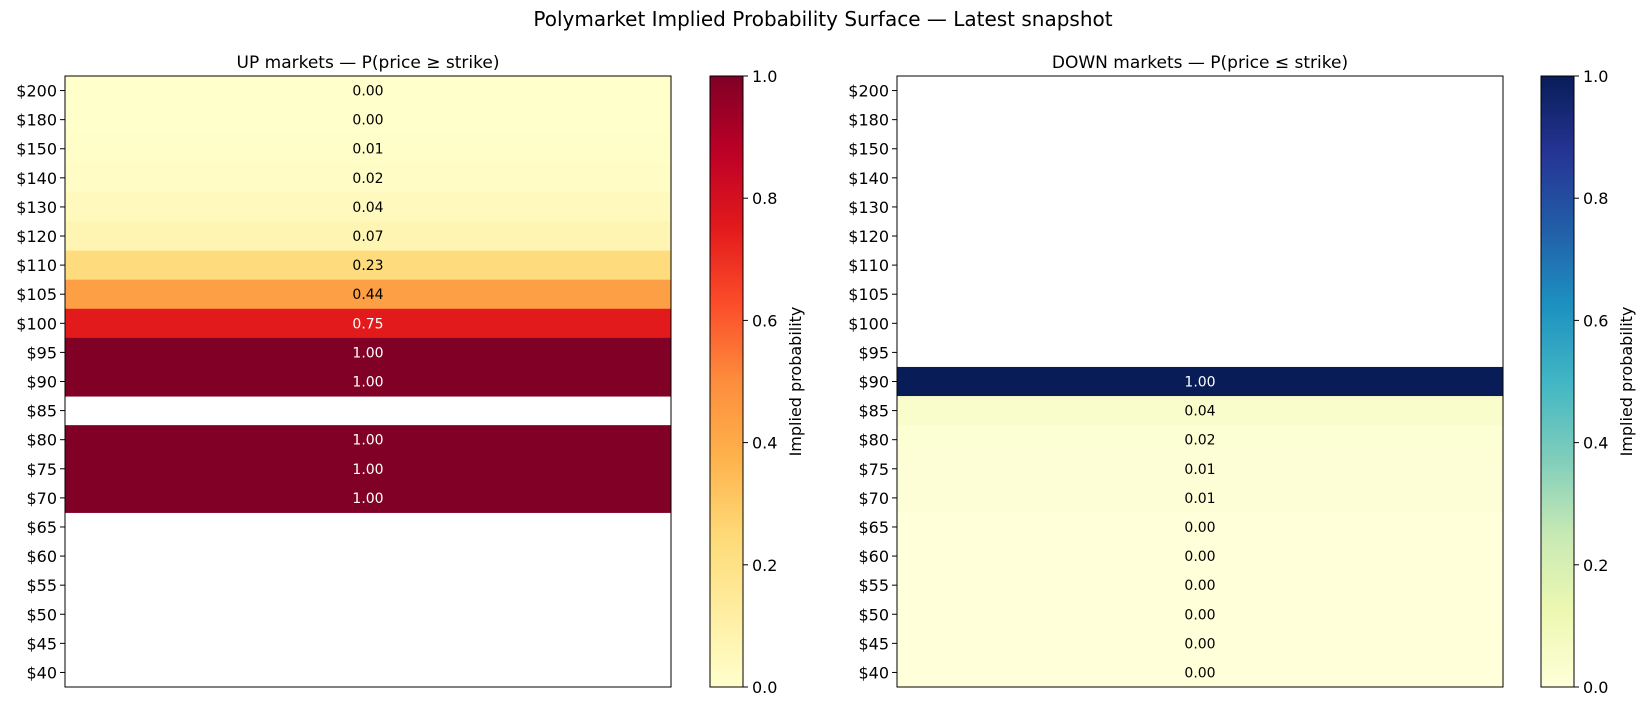 The height and width of the screenshot is (711, 1646). I want to click on colorbar-tick-label: 1.0, so click(764, 76).